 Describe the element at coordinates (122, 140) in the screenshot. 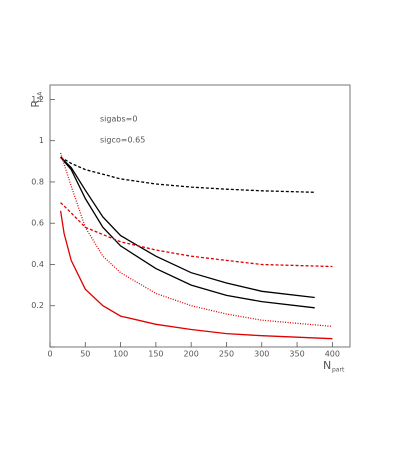

I see `annotation: sigco=0.65` at that location.